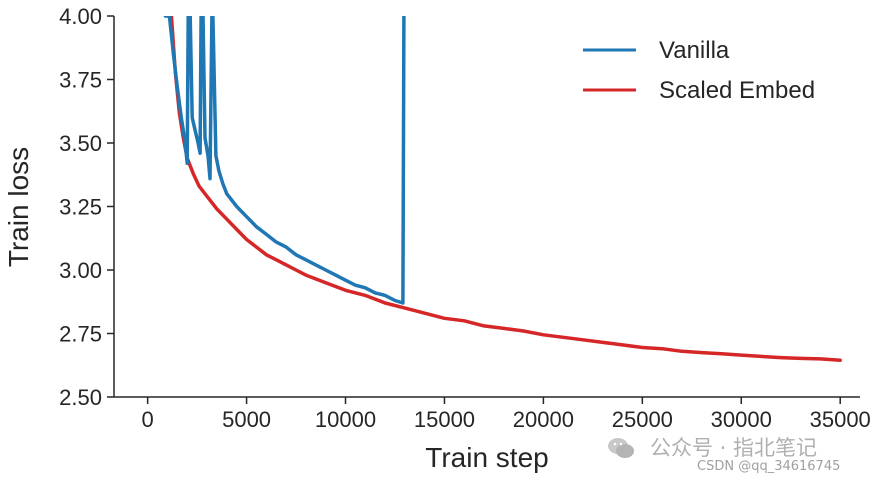  I want to click on x-tick-label: 10000, so click(345, 419).